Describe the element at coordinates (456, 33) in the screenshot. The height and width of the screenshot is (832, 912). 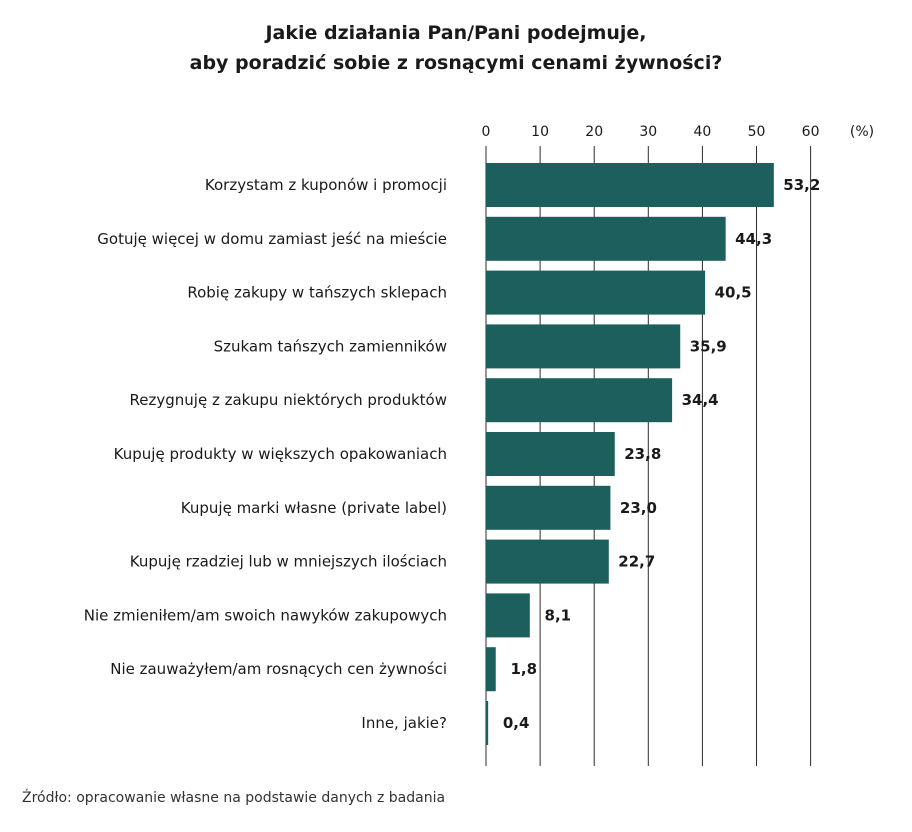
I see `title-line-1: Jakie działania Pan/Pani podejmuje,` at that location.